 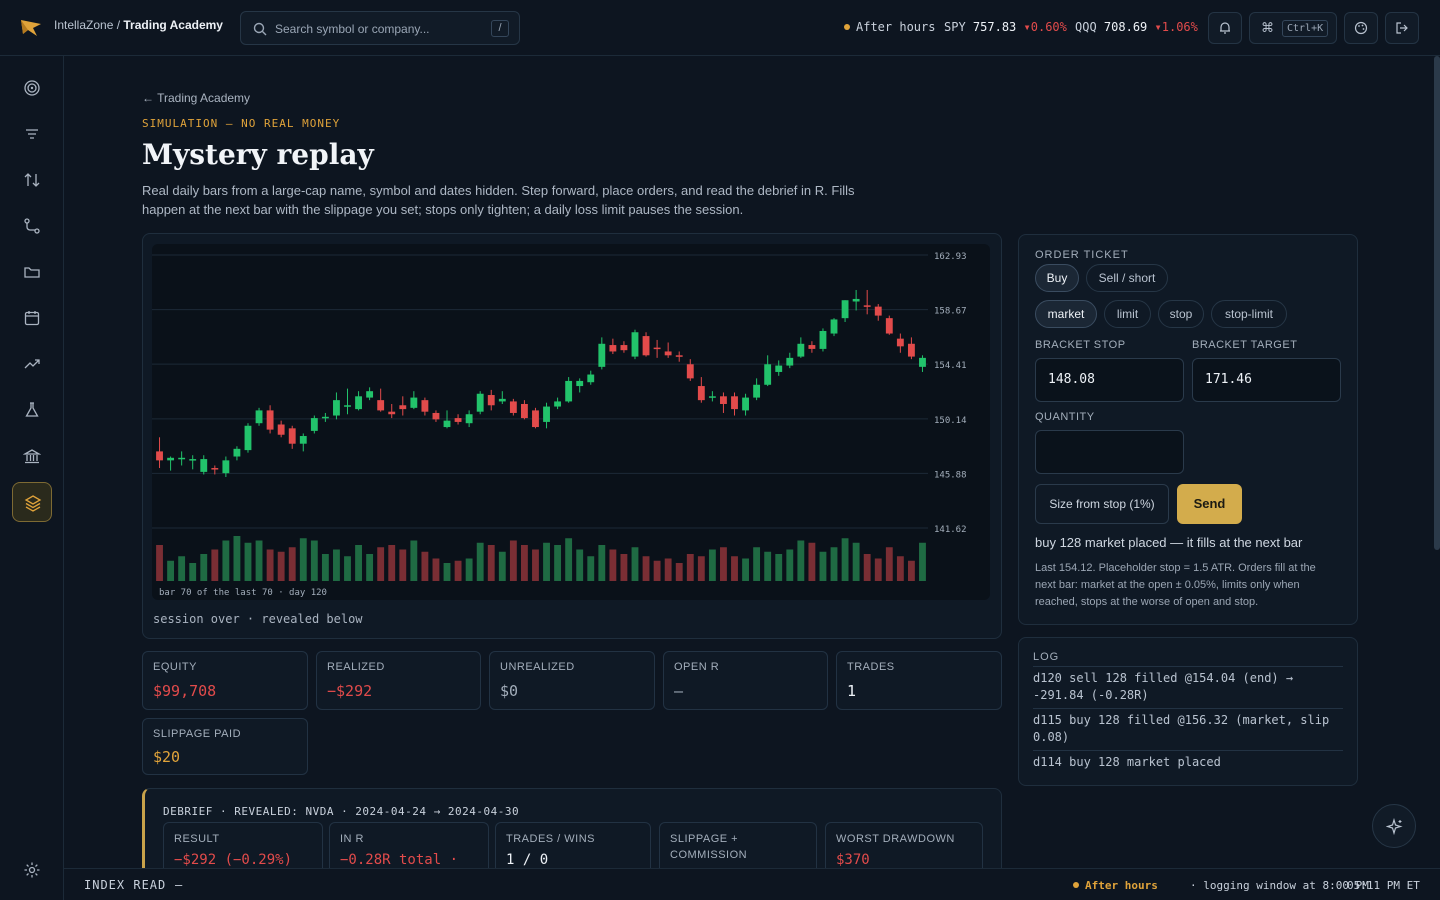 What do you see at coordinates (350, 691) in the screenshot?
I see `stat-value: −$292` at bounding box center [350, 691].